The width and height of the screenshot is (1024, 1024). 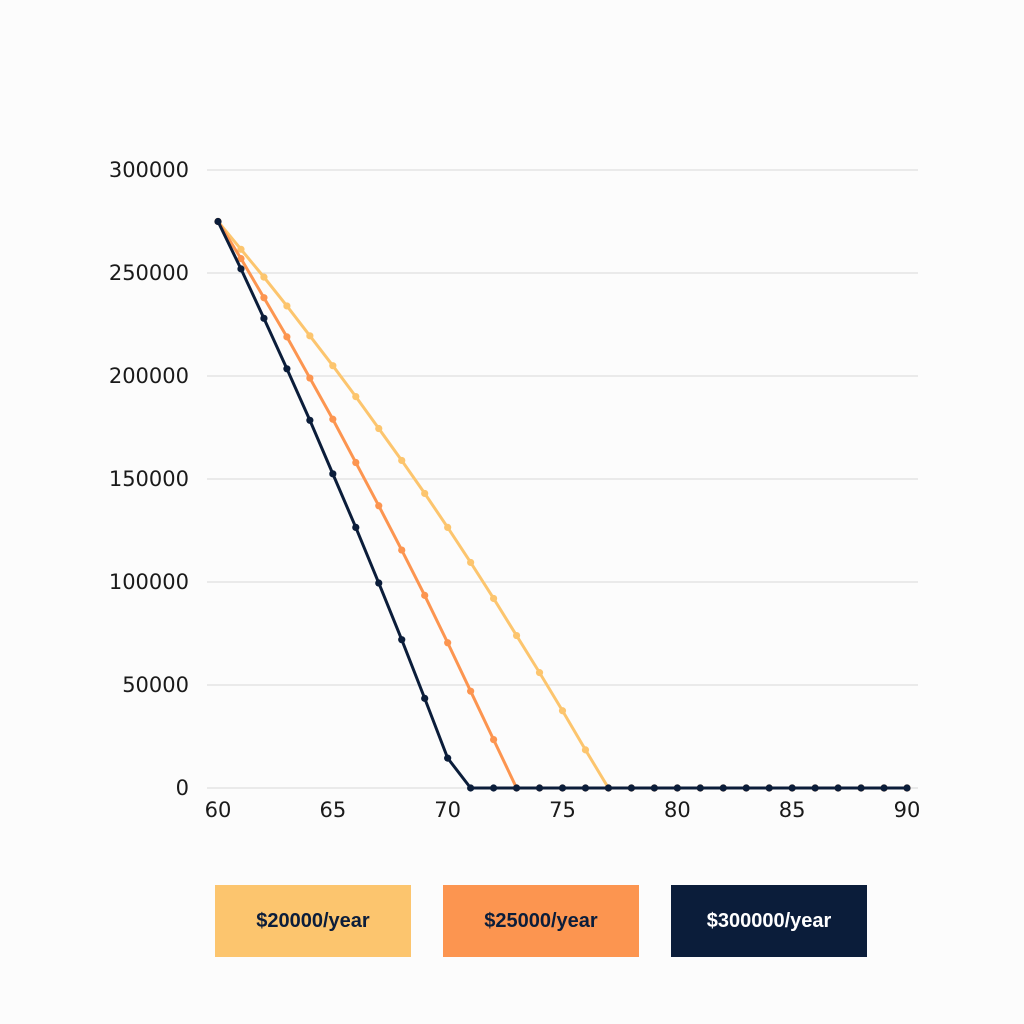 I want to click on x-tick-label: 85, so click(x=792, y=810).